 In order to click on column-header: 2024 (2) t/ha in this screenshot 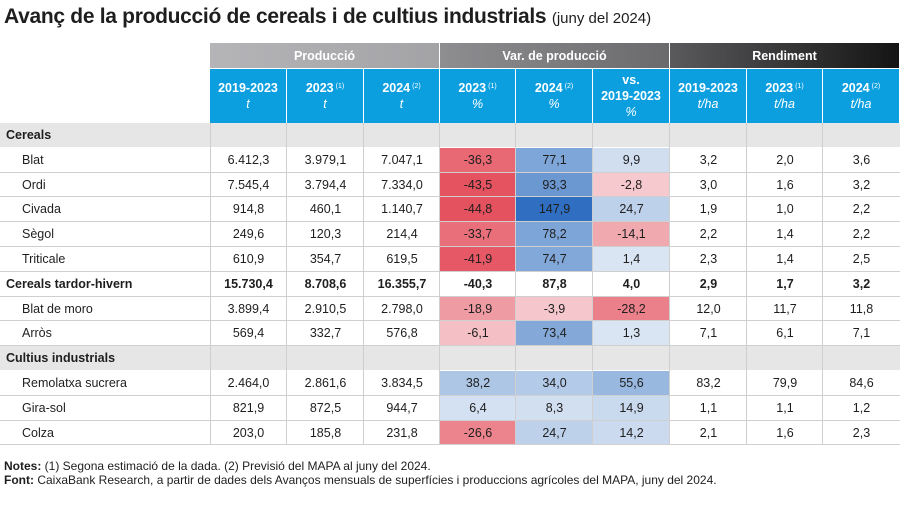, I will do `click(861, 96)`.